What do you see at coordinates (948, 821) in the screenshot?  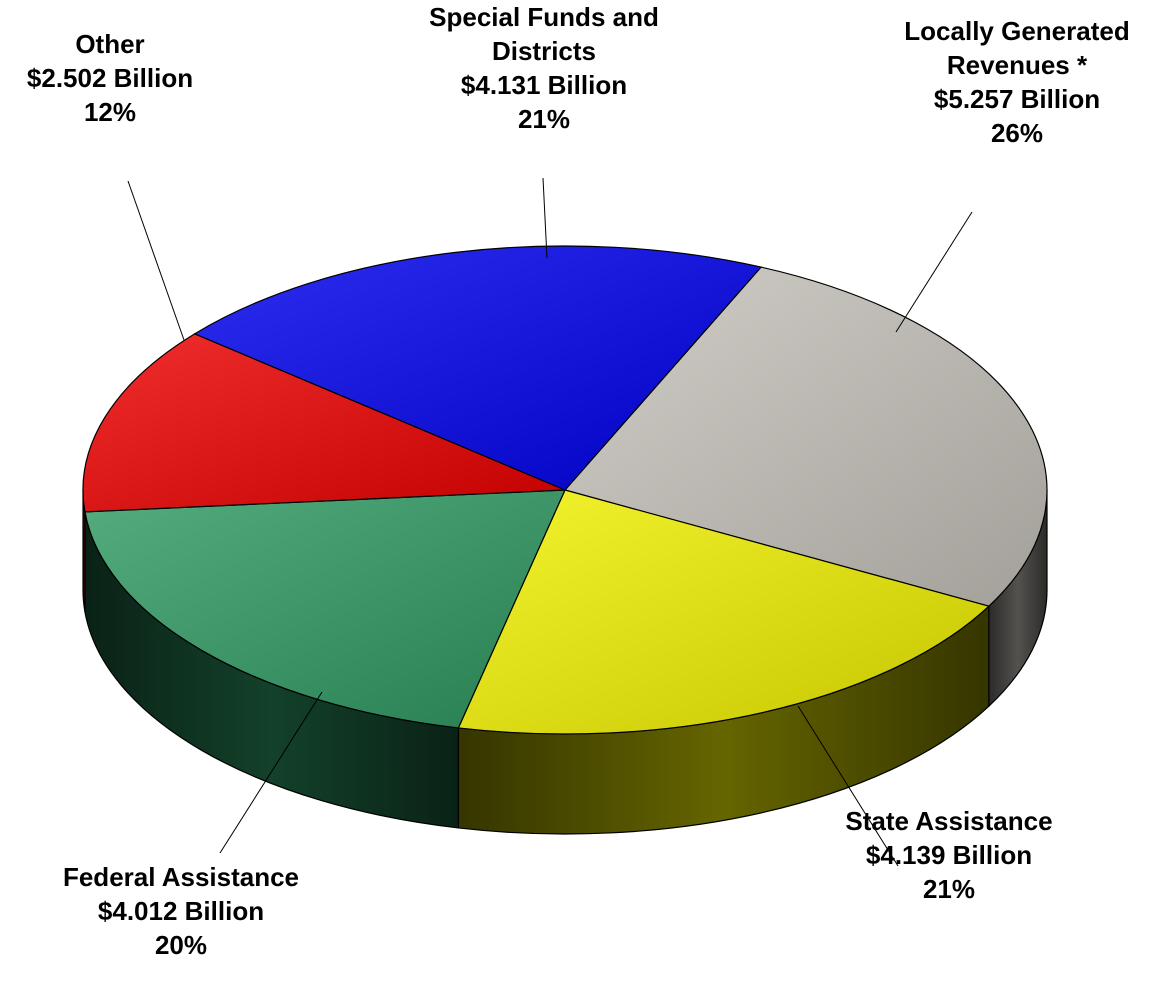 I see `slice-name-line: State Assistance` at bounding box center [948, 821].